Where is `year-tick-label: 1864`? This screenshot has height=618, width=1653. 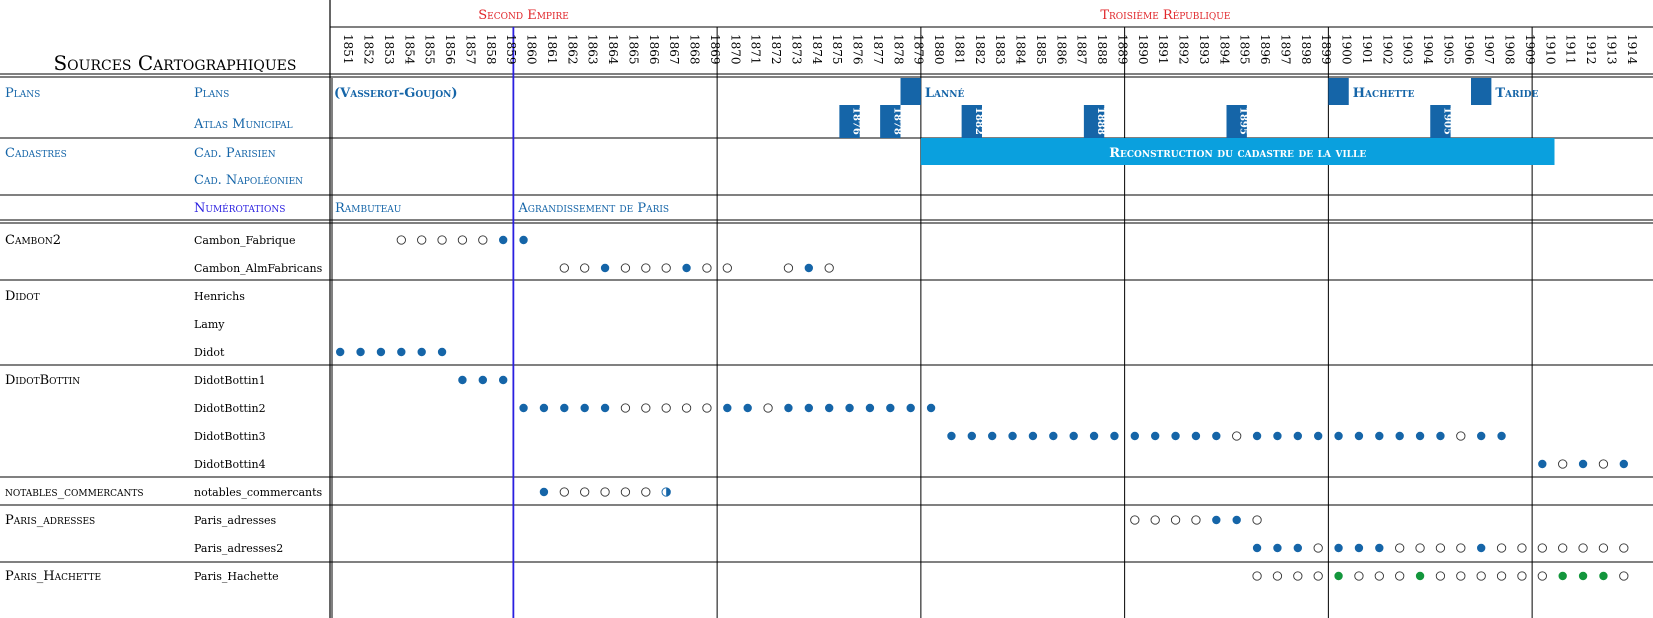
year-tick-label: 1864 is located at coordinates (613, 49).